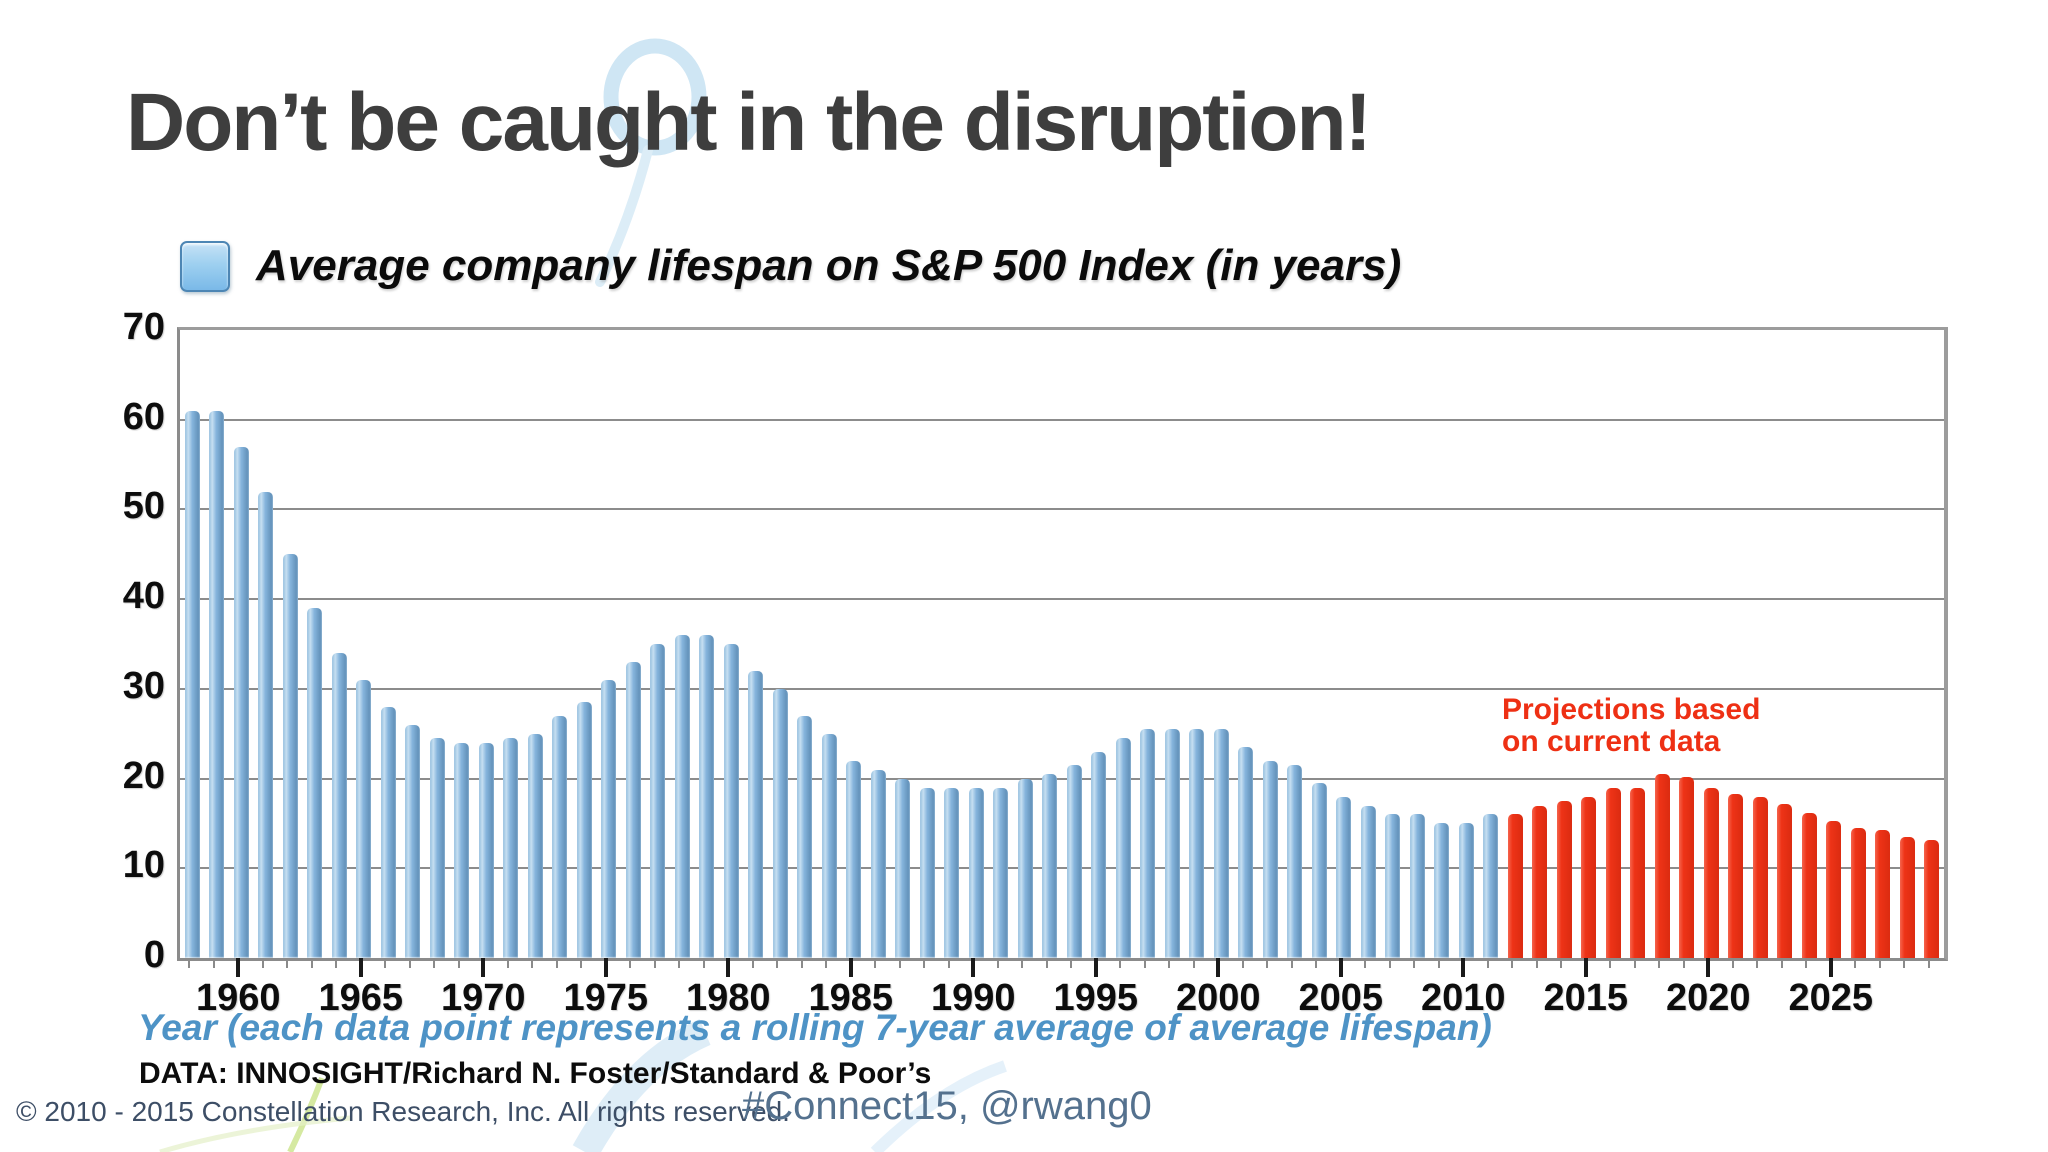 The image size is (2048, 1152). Describe the element at coordinates (1169, 963) in the screenshot. I see `x-tick-minor-1998` at that location.